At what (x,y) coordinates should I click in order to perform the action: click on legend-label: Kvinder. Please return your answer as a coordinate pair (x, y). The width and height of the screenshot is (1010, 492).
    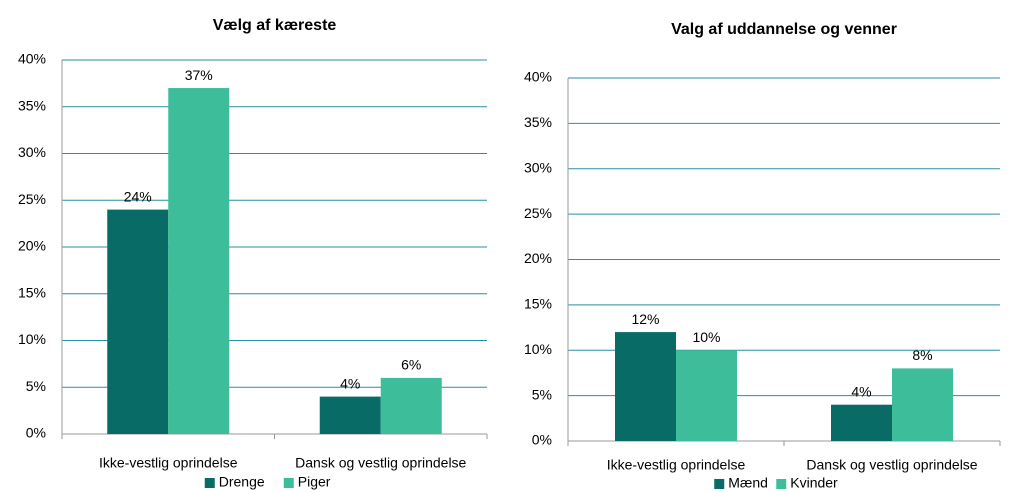
    Looking at the image, I should click on (814, 483).